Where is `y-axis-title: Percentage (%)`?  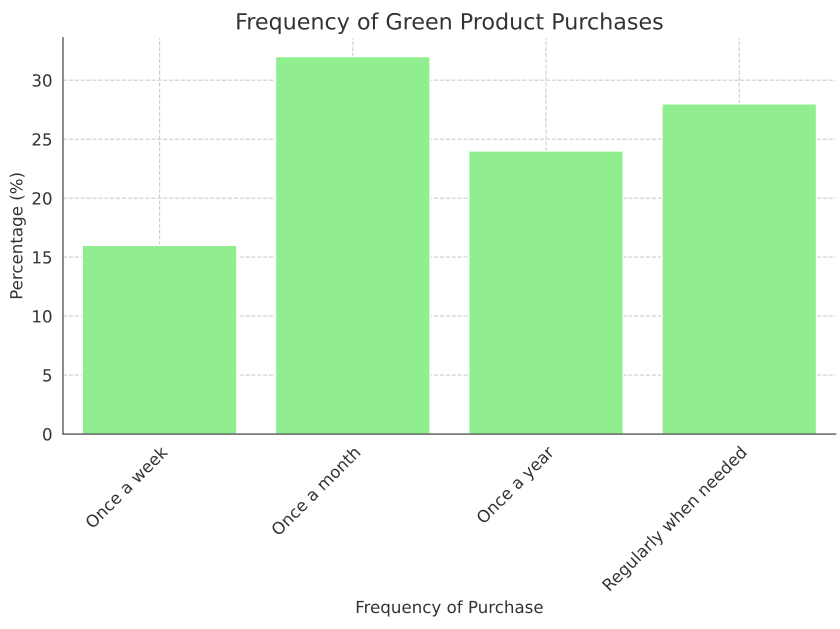 y-axis-title: Percentage (%) is located at coordinates (18, 235).